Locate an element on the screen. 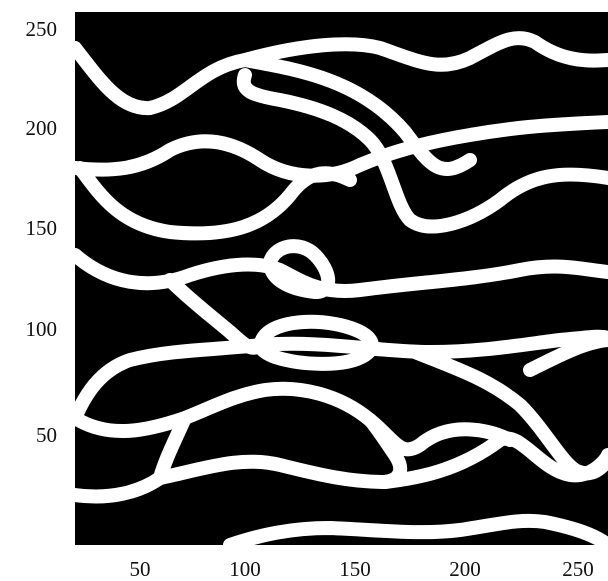  y-axis: 250 200 150 100 50 is located at coordinates (42, 232).